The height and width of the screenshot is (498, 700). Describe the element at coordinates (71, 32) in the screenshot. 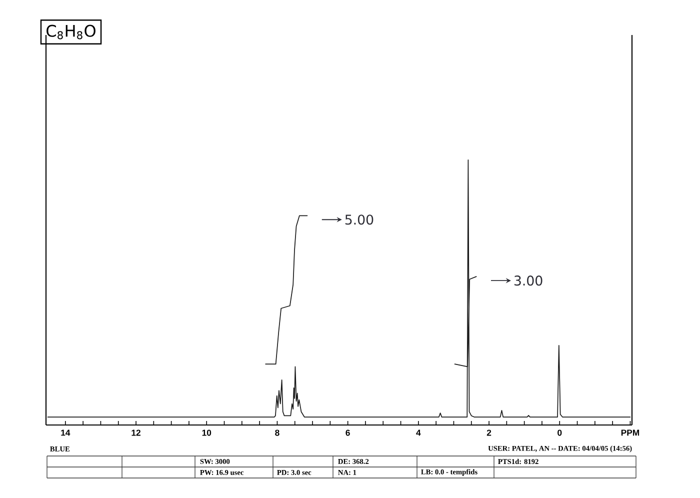

I see `chart-title: C$_{8}$H$_{8}$O` at that location.